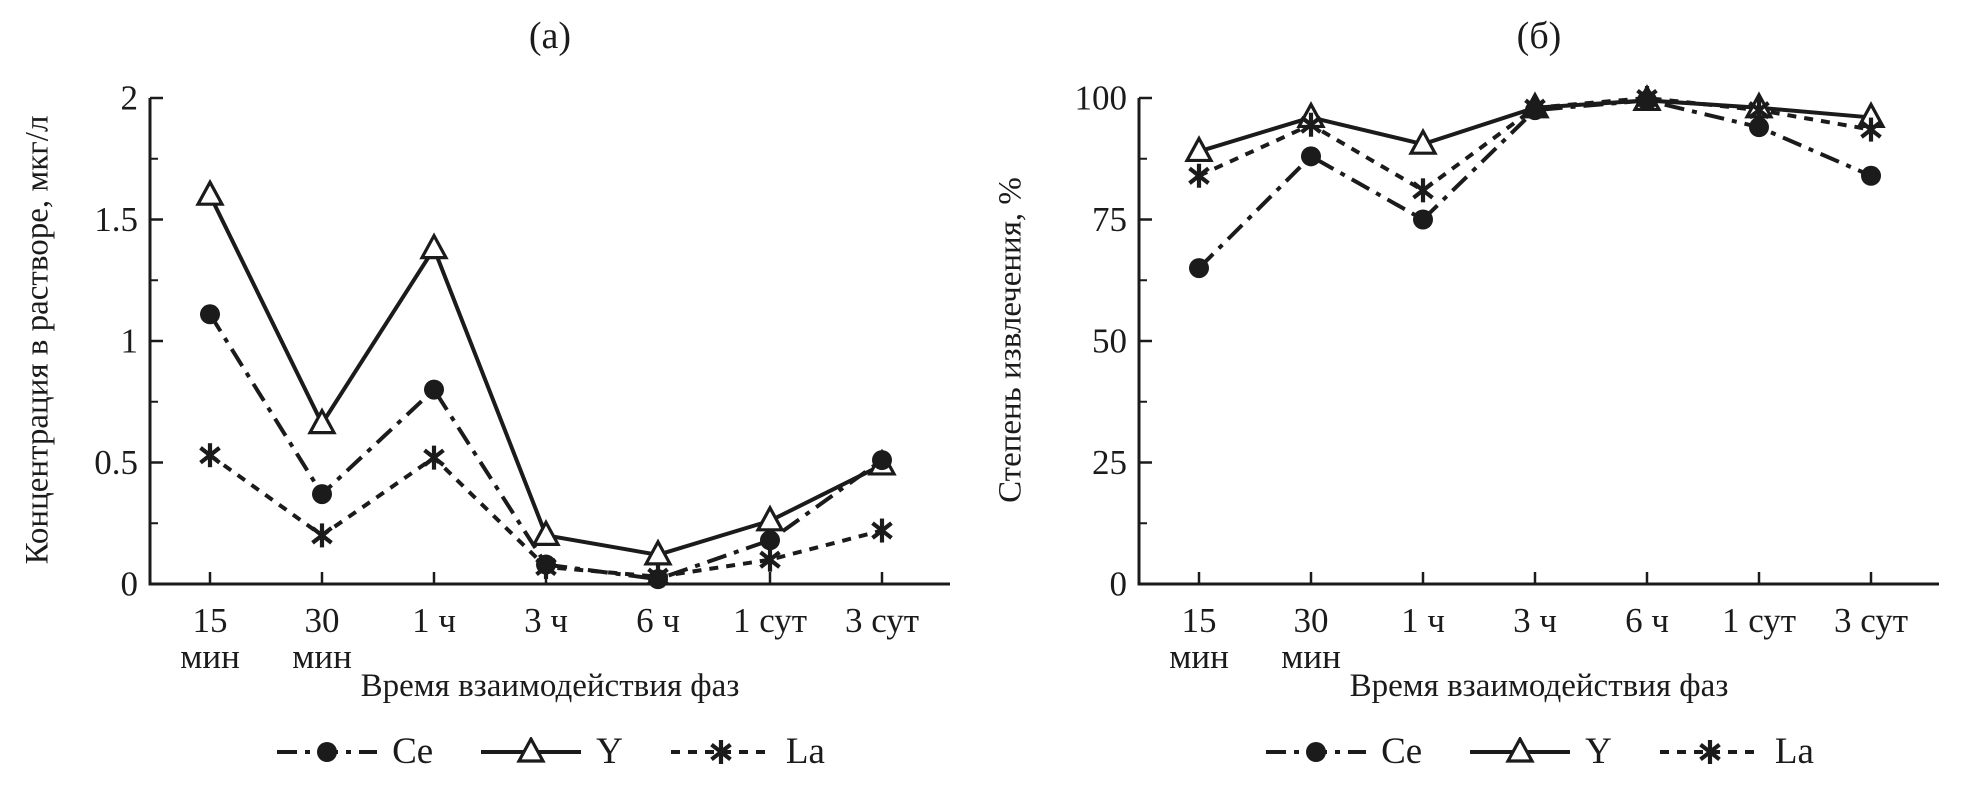 The width and height of the screenshot is (1978, 793). I want to click on y-tick-label: 1, so click(130, 341).